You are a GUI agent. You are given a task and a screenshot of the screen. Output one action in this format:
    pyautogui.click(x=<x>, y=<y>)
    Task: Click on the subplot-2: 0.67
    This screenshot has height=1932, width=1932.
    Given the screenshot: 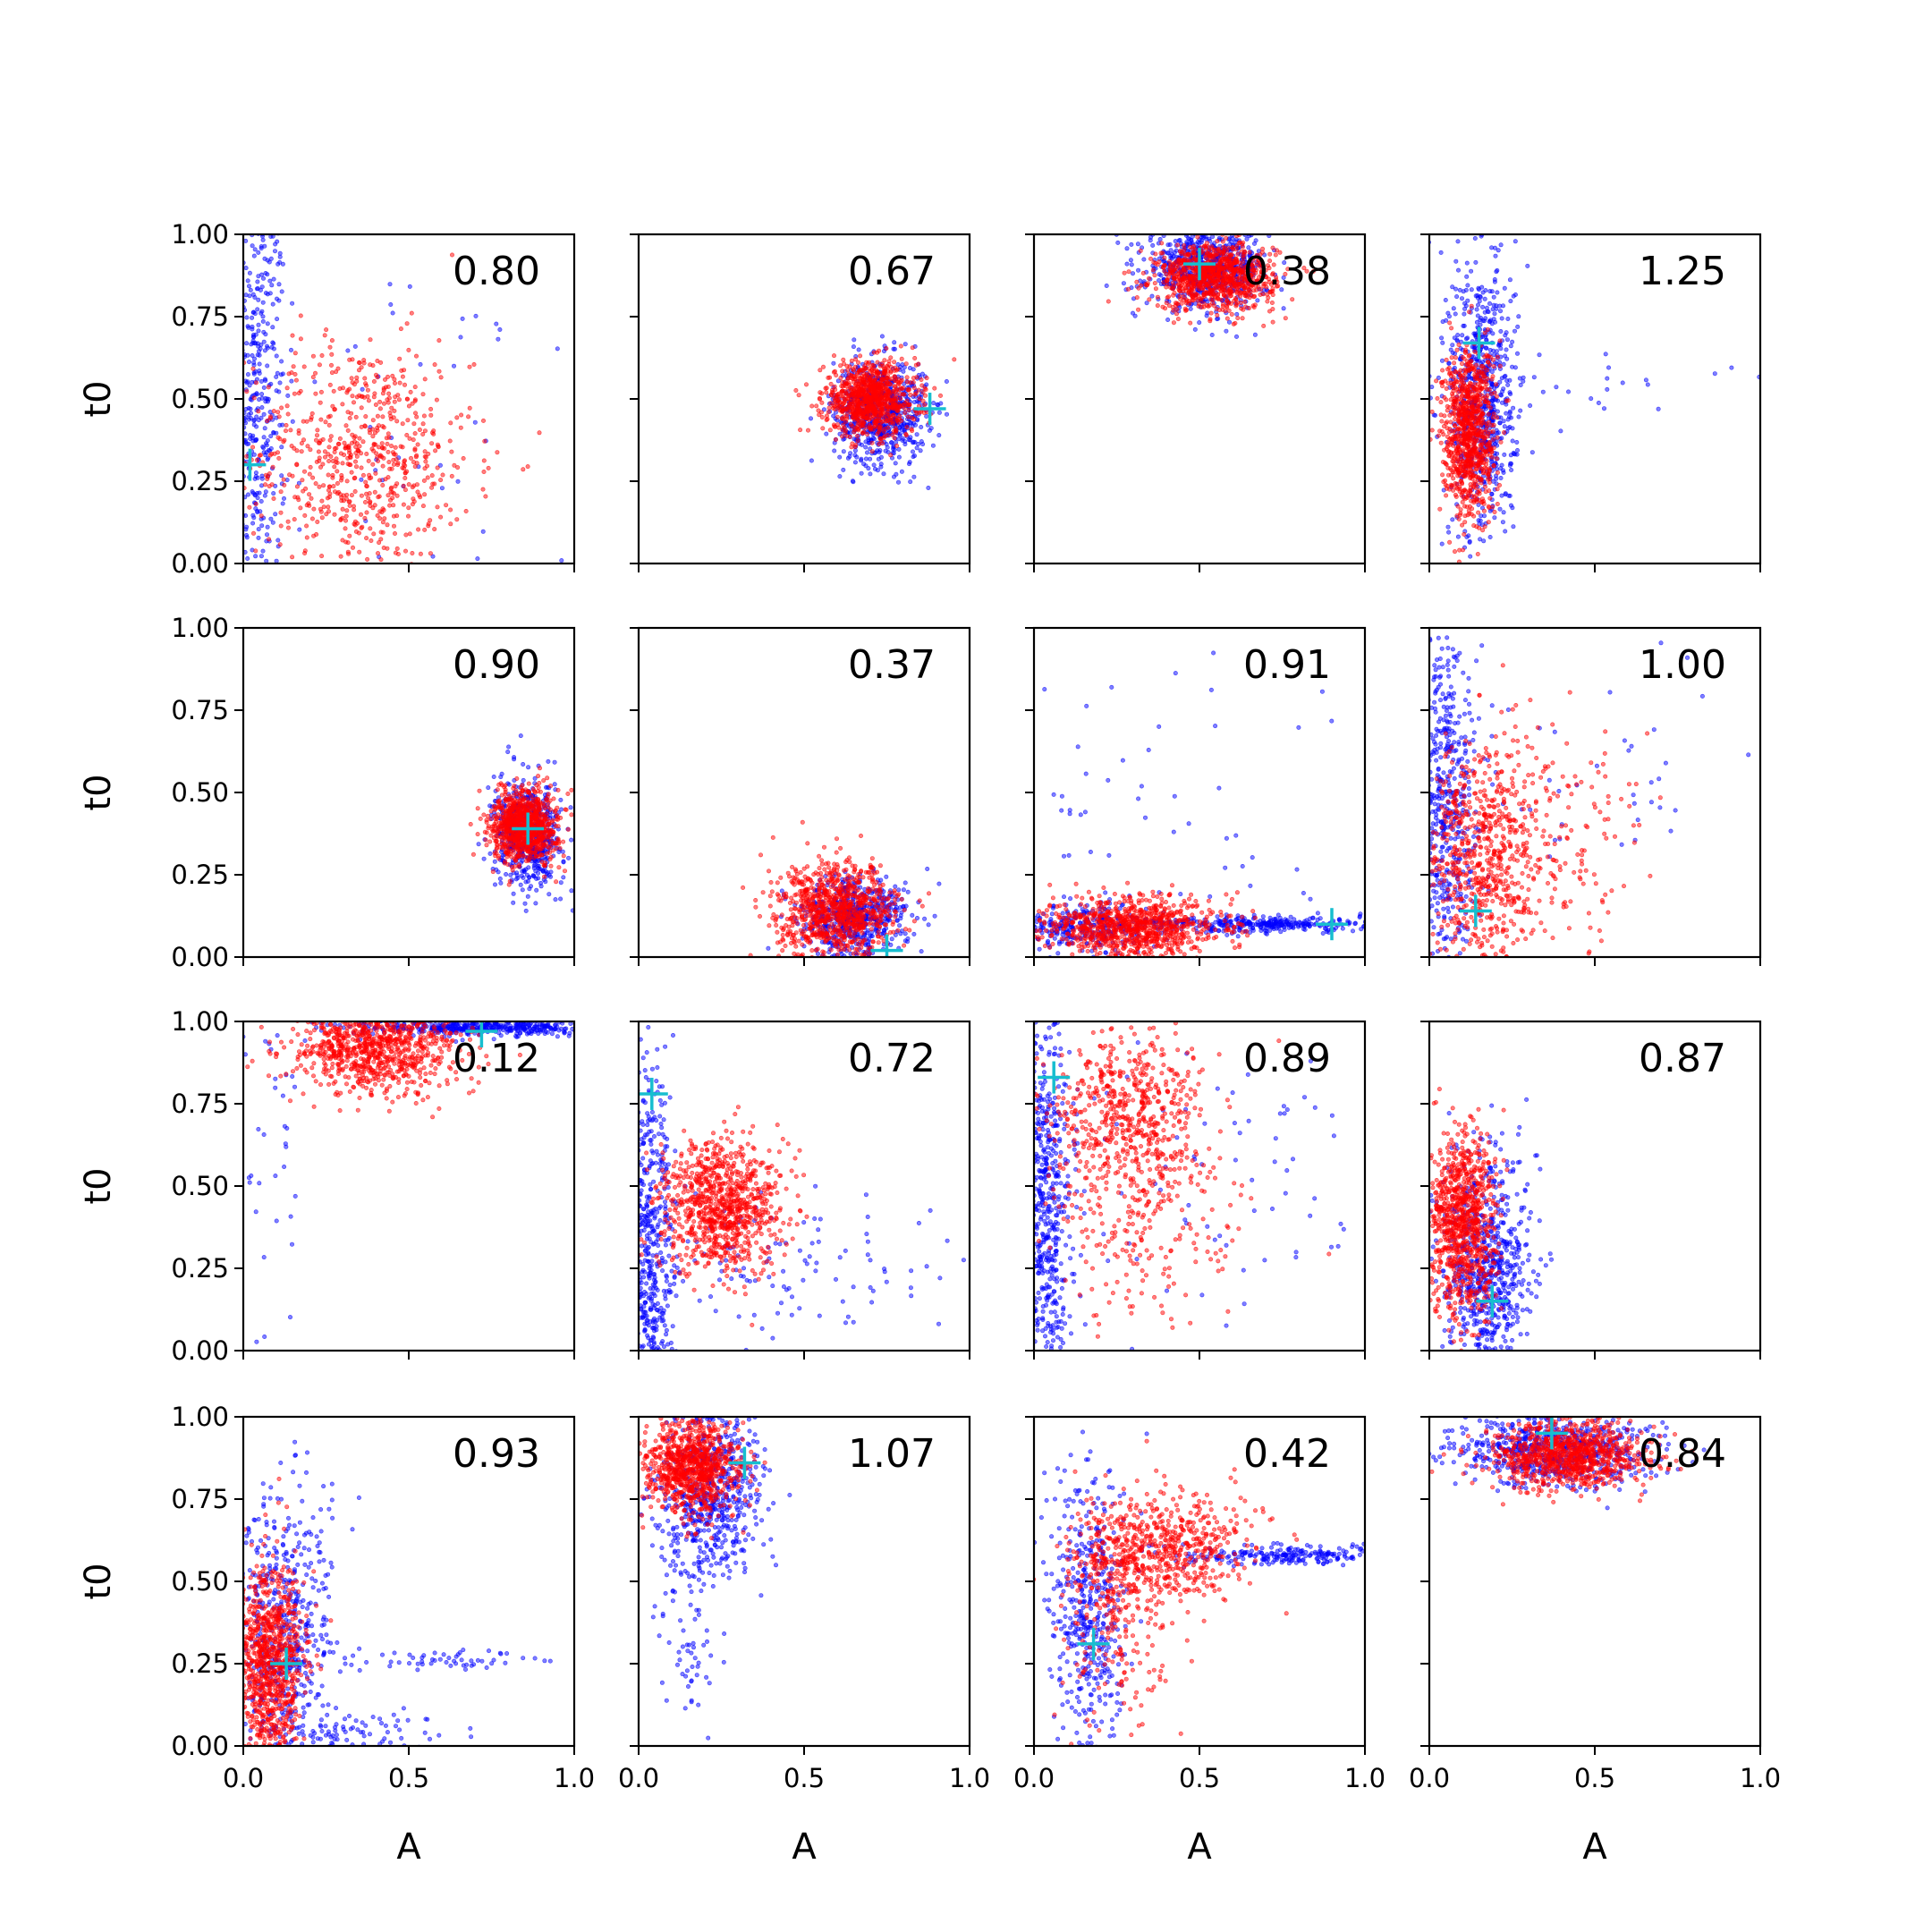 What is the action you would take?
    pyautogui.click(x=800, y=402)
    